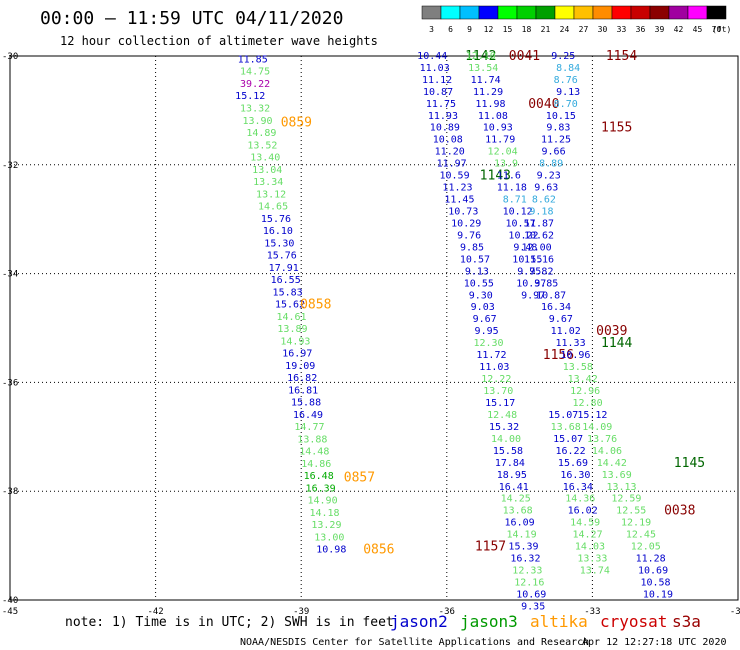  Describe the element at coordinates (273, 207) in the screenshot. I see `wave-height-value: 14.65` at that location.